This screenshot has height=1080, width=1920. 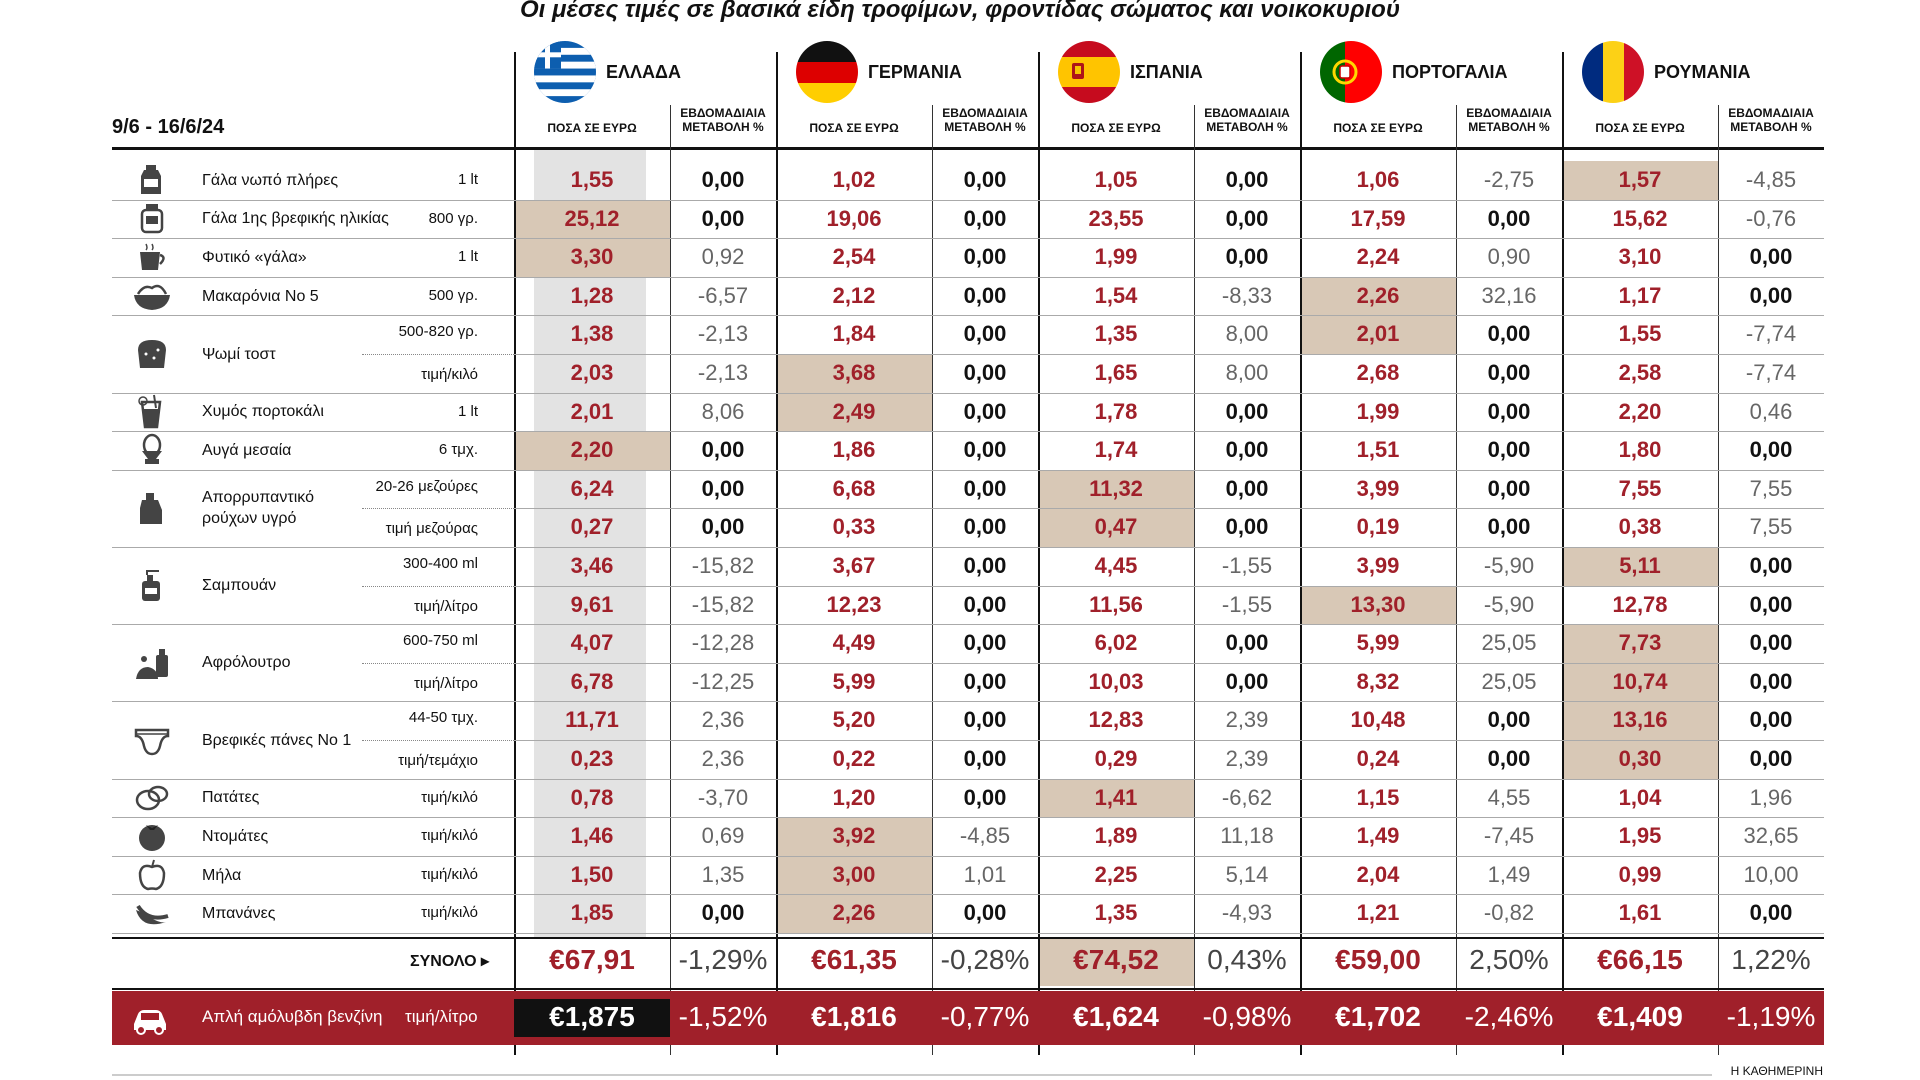 I want to click on bottom-rule, so click(x=912, y=1075).